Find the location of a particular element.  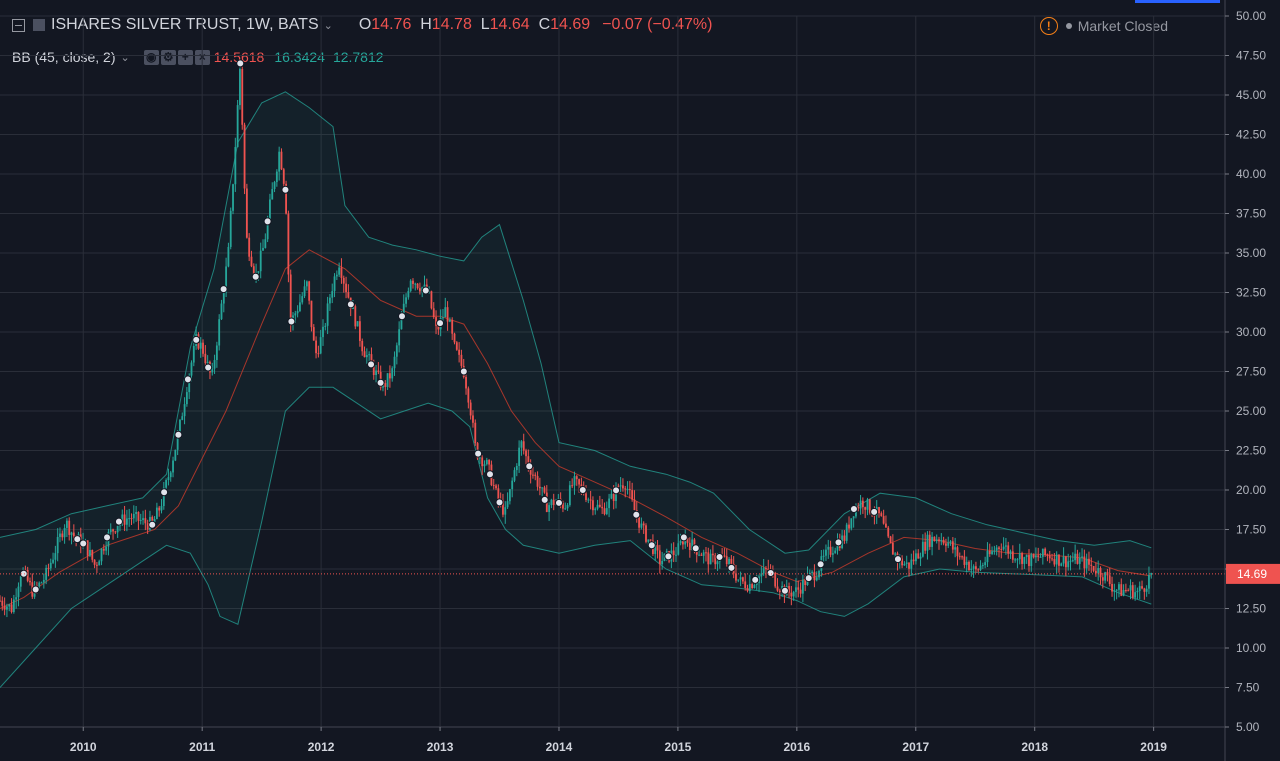

gear-icon: ⚙ is located at coordinates (168, 57).